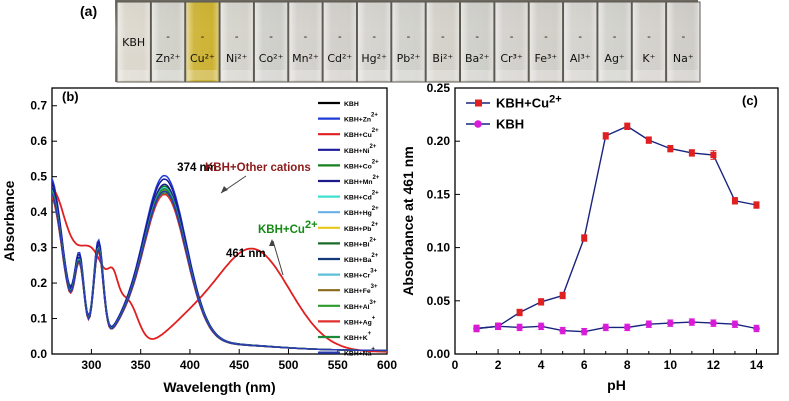 This screenshot has height=401, width=789. What do you see at coordinates (361, 258) in the screenshot?
I see `legend-entry: KBH+Ba2+` at bounding box center [361, 258].